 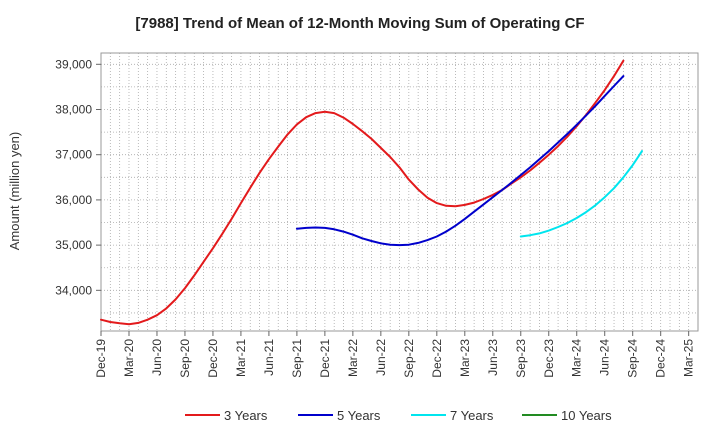 I want to click on x-tick-label: Dec-21, so click(x=325, y=358).